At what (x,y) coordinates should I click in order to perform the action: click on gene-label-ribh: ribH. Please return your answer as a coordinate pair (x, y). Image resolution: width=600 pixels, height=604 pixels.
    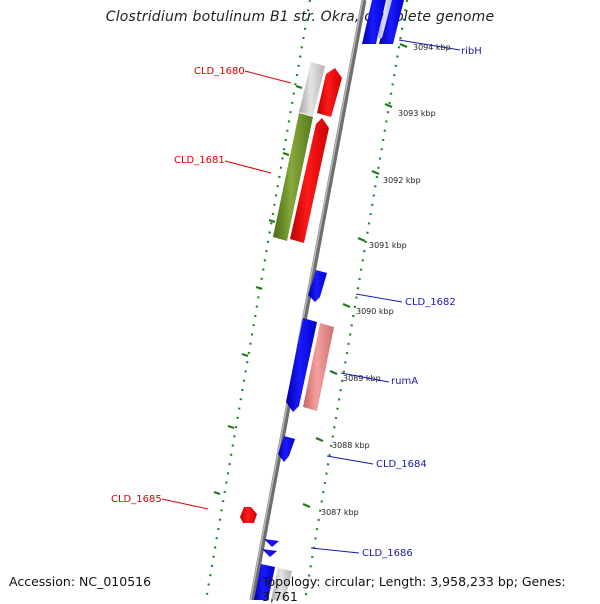
    Looking at the image, I should click on (471, 51).